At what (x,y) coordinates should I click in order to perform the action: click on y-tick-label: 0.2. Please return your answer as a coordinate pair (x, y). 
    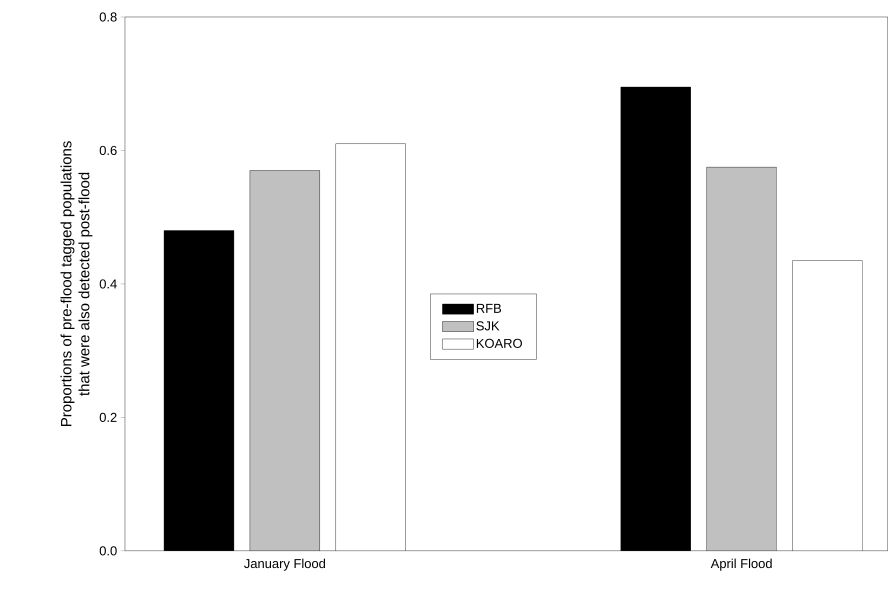
    Looking at the image, I should click on (108, 417).